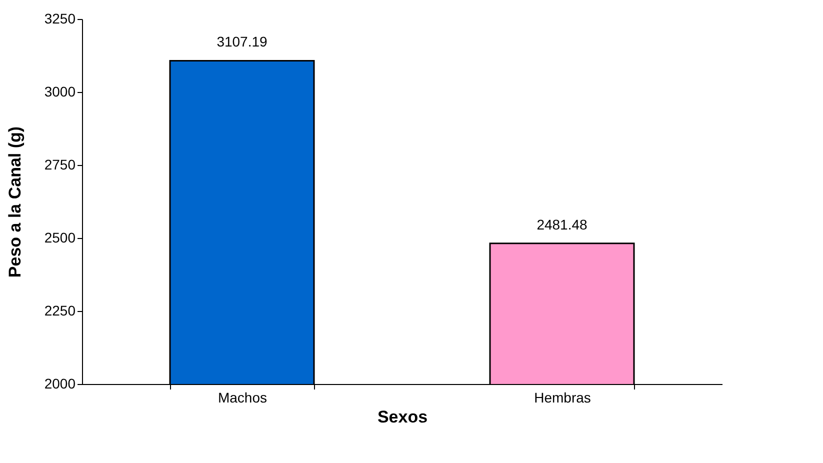  What do you see at coordinates (242, 42) in the screenshot?
I see `data-label: 3107.19` at bounding box center [242, 42].